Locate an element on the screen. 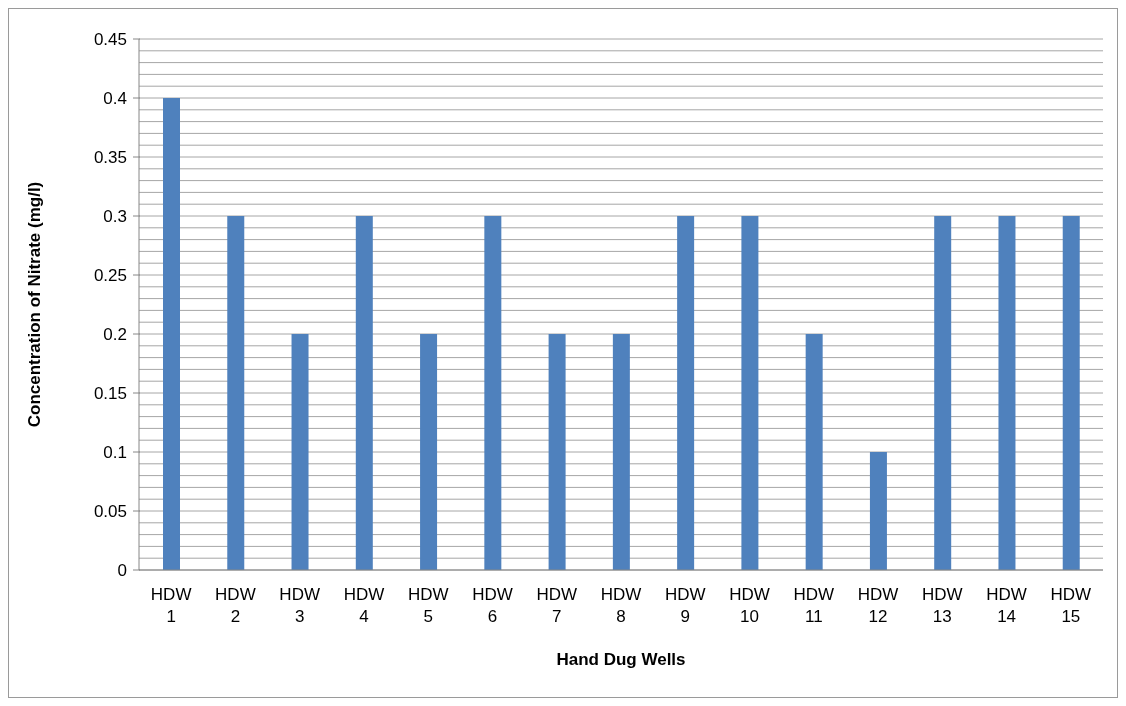 The image size is (1126, 706). y-tick-label: 0.35 is located at coordinates (110, 157).